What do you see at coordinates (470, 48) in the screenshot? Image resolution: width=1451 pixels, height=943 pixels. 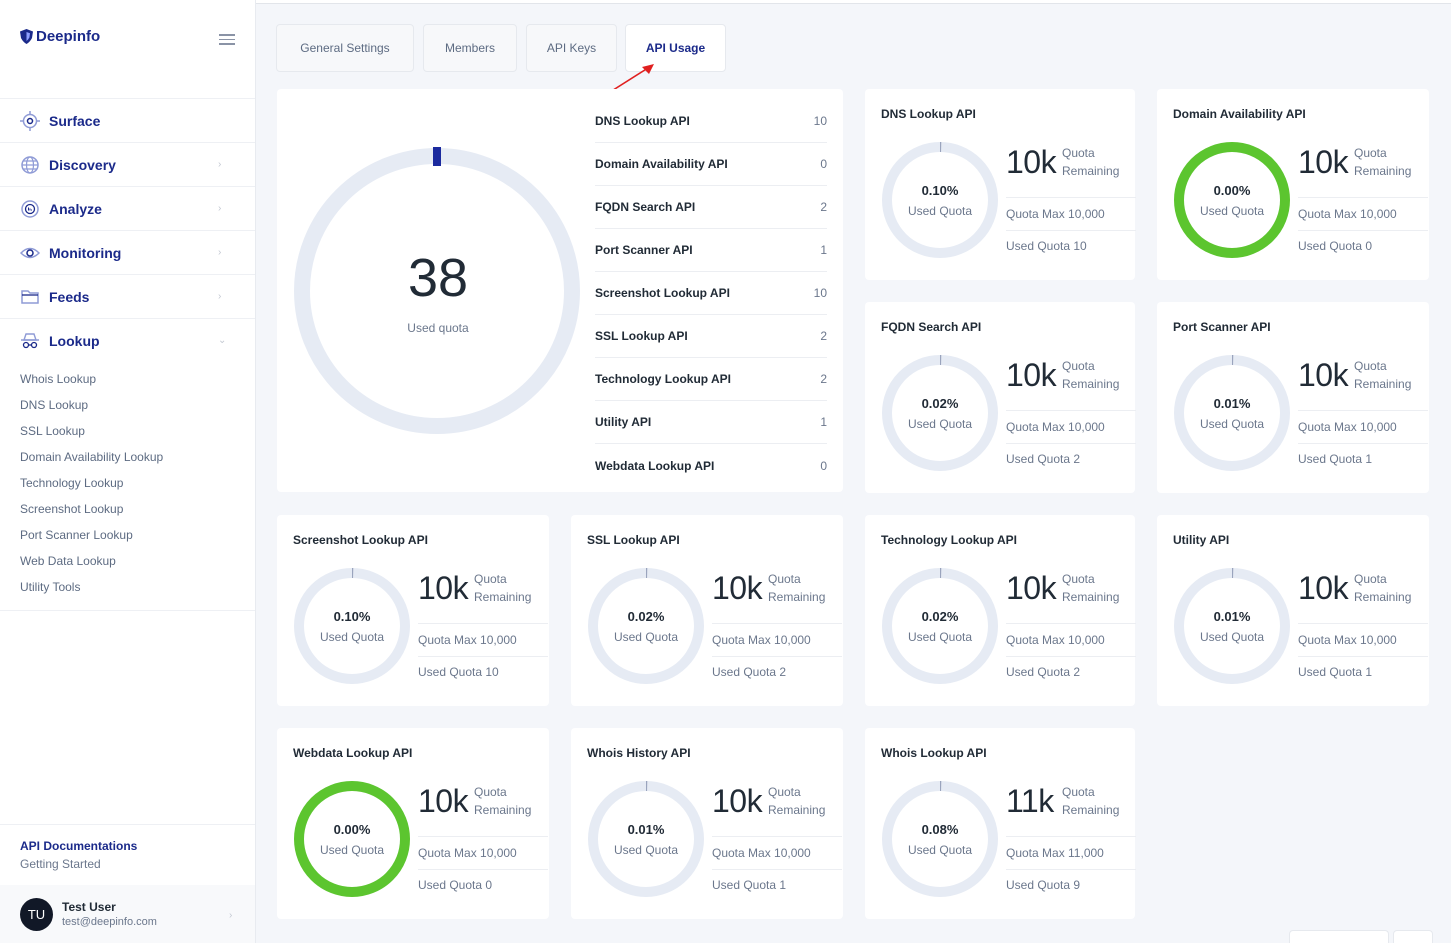 I see `tab-members: Members` at bounding box center [470, 48].